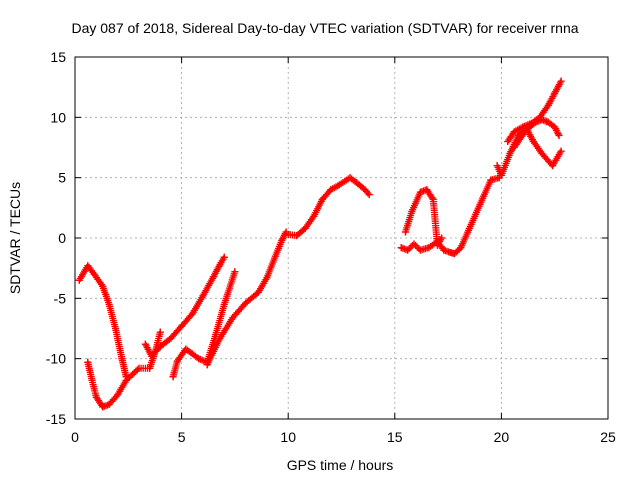  What do you see at coordinates (182, 437) in the screenshot?
I see `x-tick-label: 5` at bounding box center [182, 437].